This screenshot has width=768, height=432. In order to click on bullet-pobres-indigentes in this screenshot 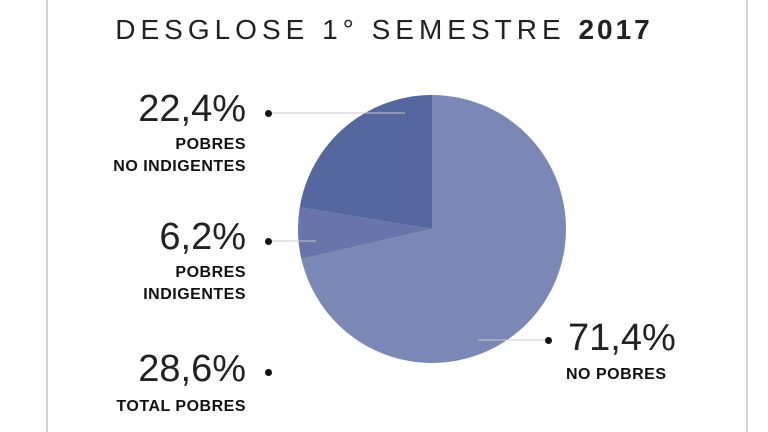, I will do `click(268, 241)`.